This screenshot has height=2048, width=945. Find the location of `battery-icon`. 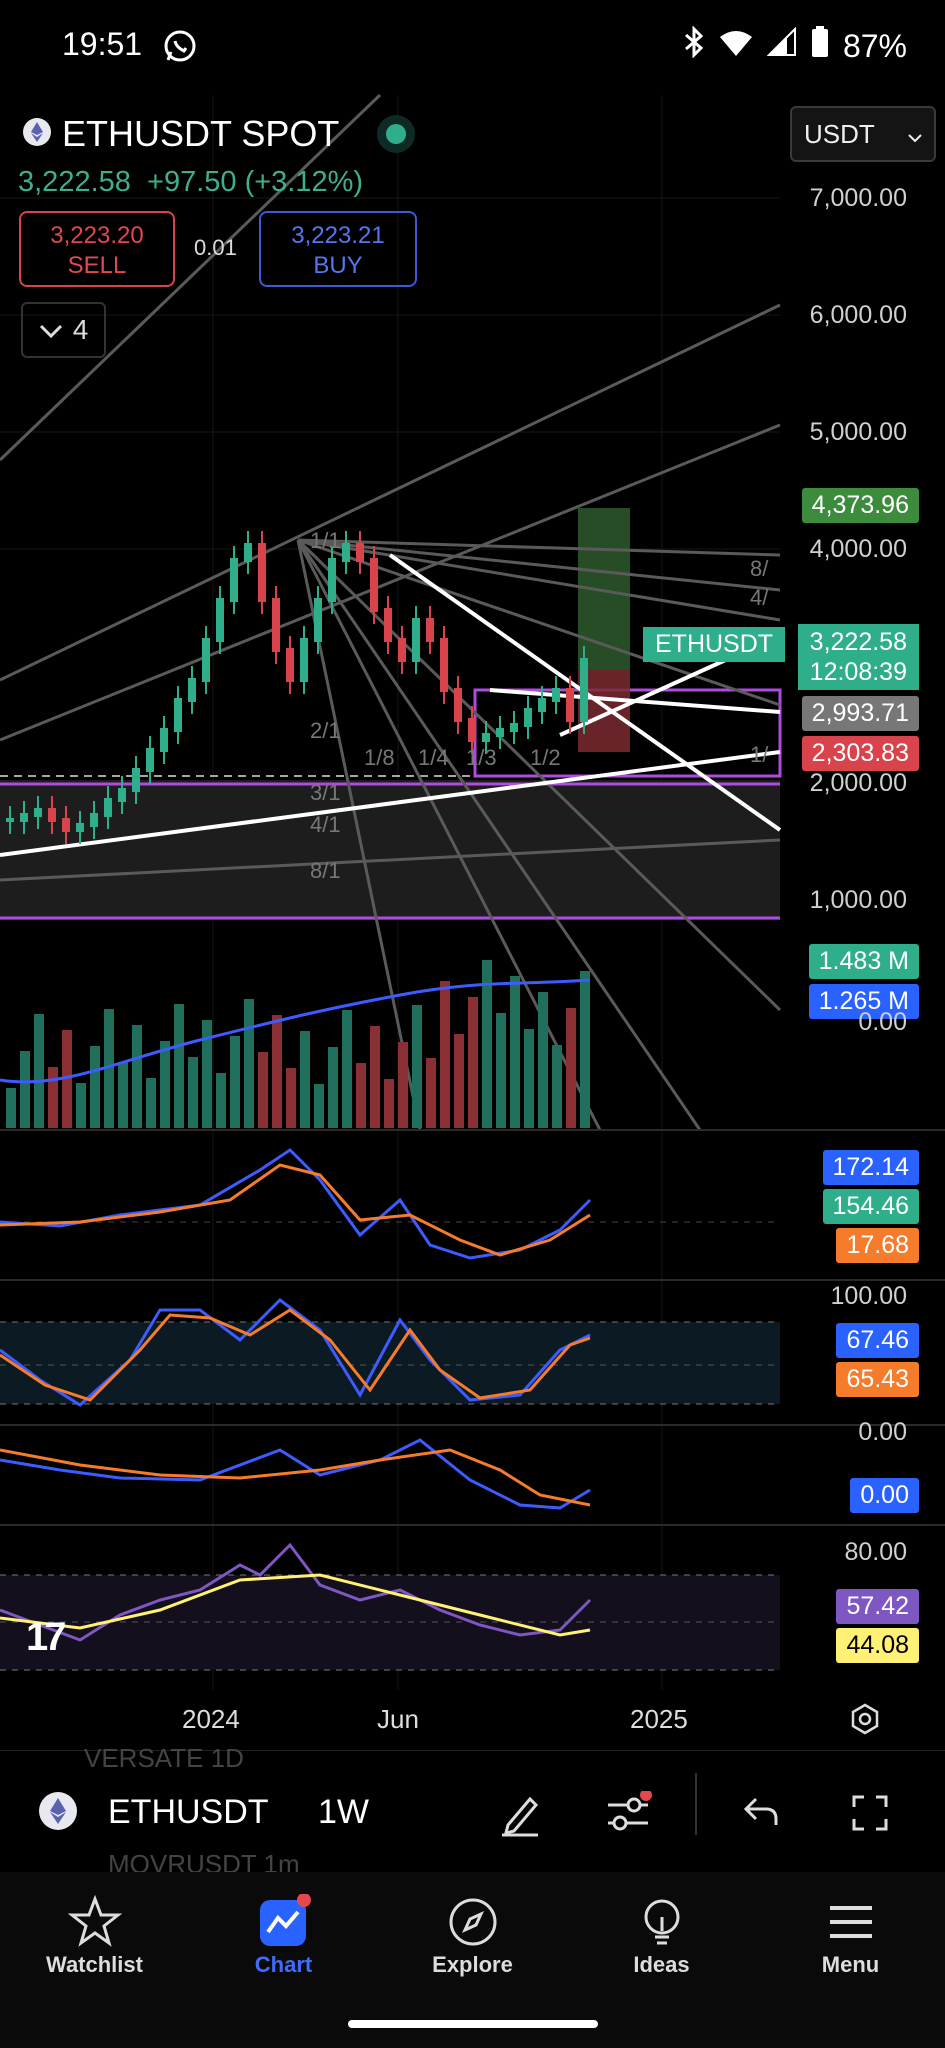

battery-icon is located at coordinates (820, 46).